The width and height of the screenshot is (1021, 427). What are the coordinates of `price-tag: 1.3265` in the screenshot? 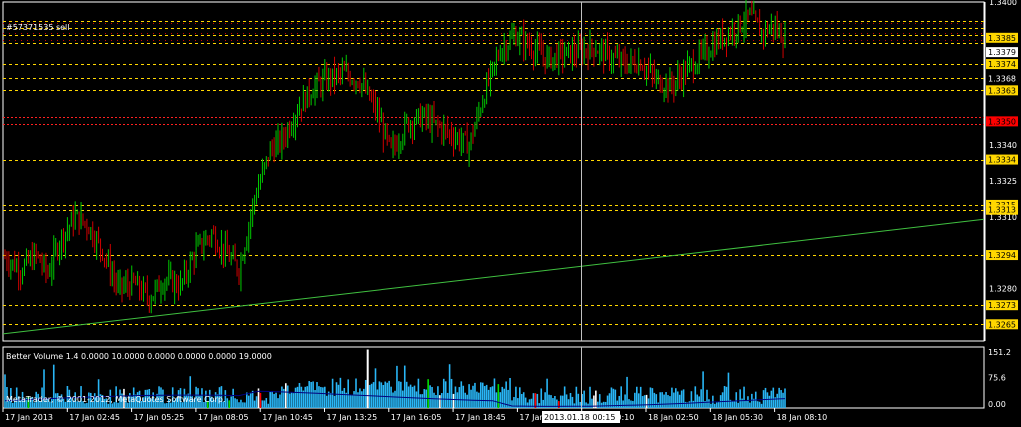 It's located at (1002, 324).